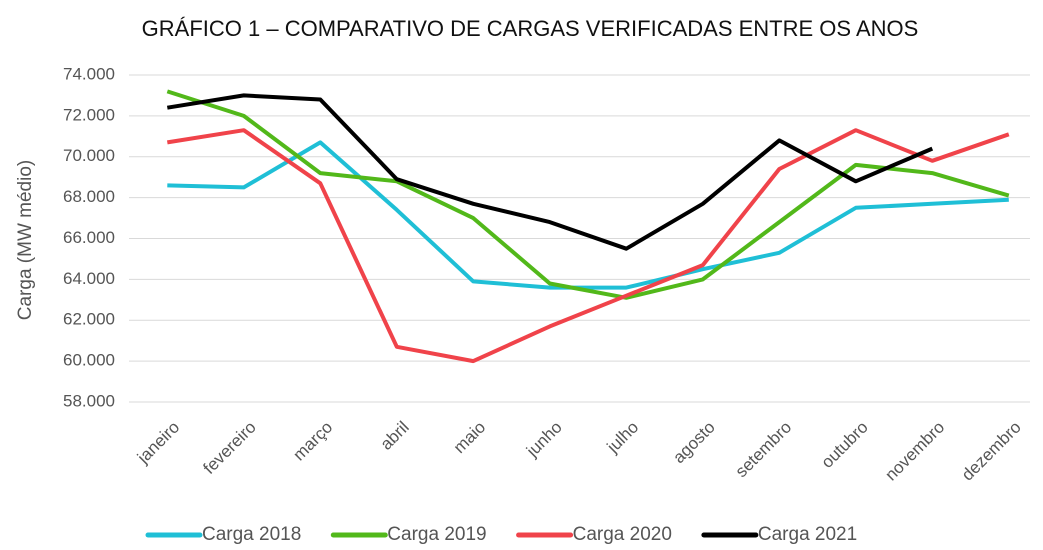 This screenshot has height=550, width=1043. Describe the element at coordinates (89, 114) in the screenshot. I see `y-tick-label: 72.000` at that location.